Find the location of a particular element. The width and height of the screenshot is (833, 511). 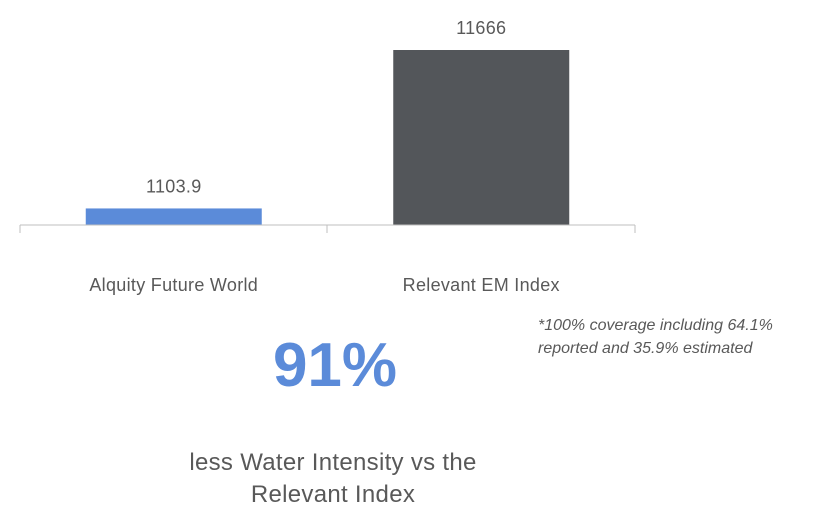

footnote-line-1: *100% coverage including 64.1% is located at coordinates (655, 325).